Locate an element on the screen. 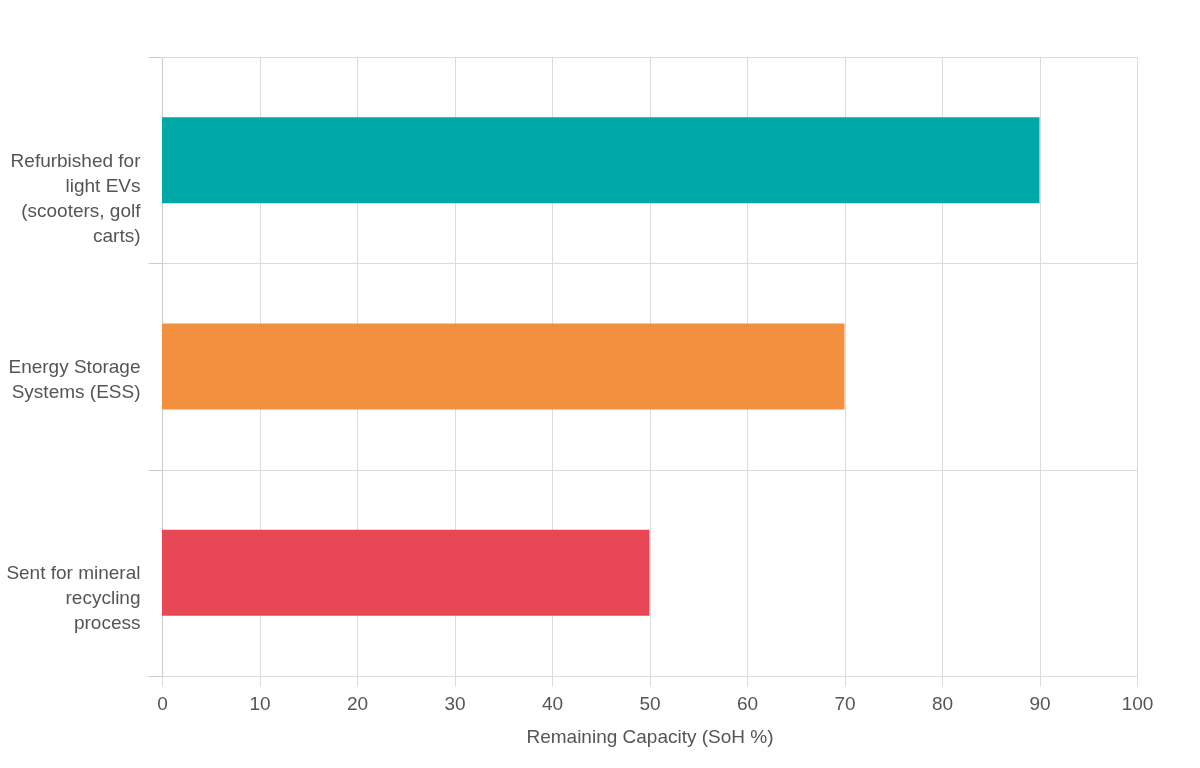 This screenshot has width=1200, height=768. x-tick-label: 100 is located at coordinates (1137, 703).